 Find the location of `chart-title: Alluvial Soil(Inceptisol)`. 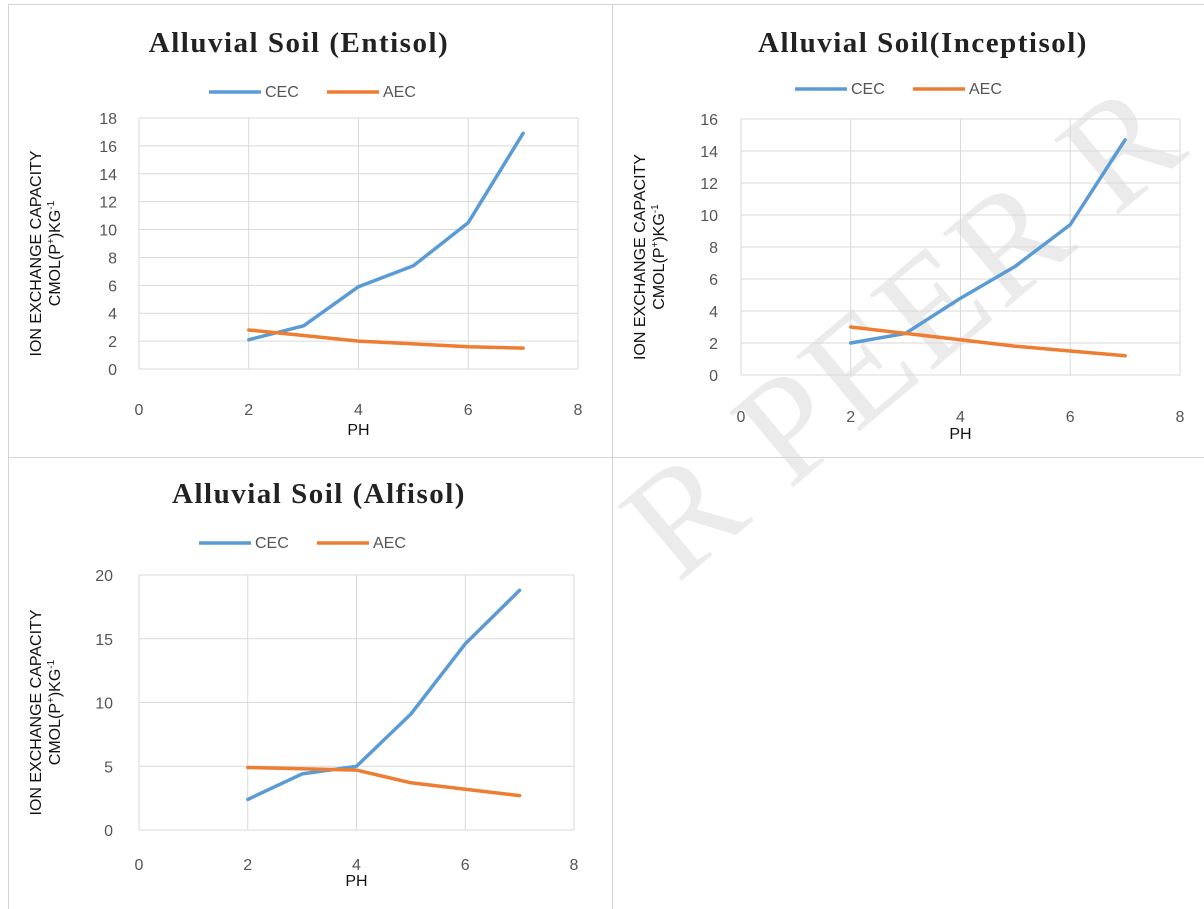

chart-title: Alluvial Soil(Inceptisol) is located at coordinates (923, 43).